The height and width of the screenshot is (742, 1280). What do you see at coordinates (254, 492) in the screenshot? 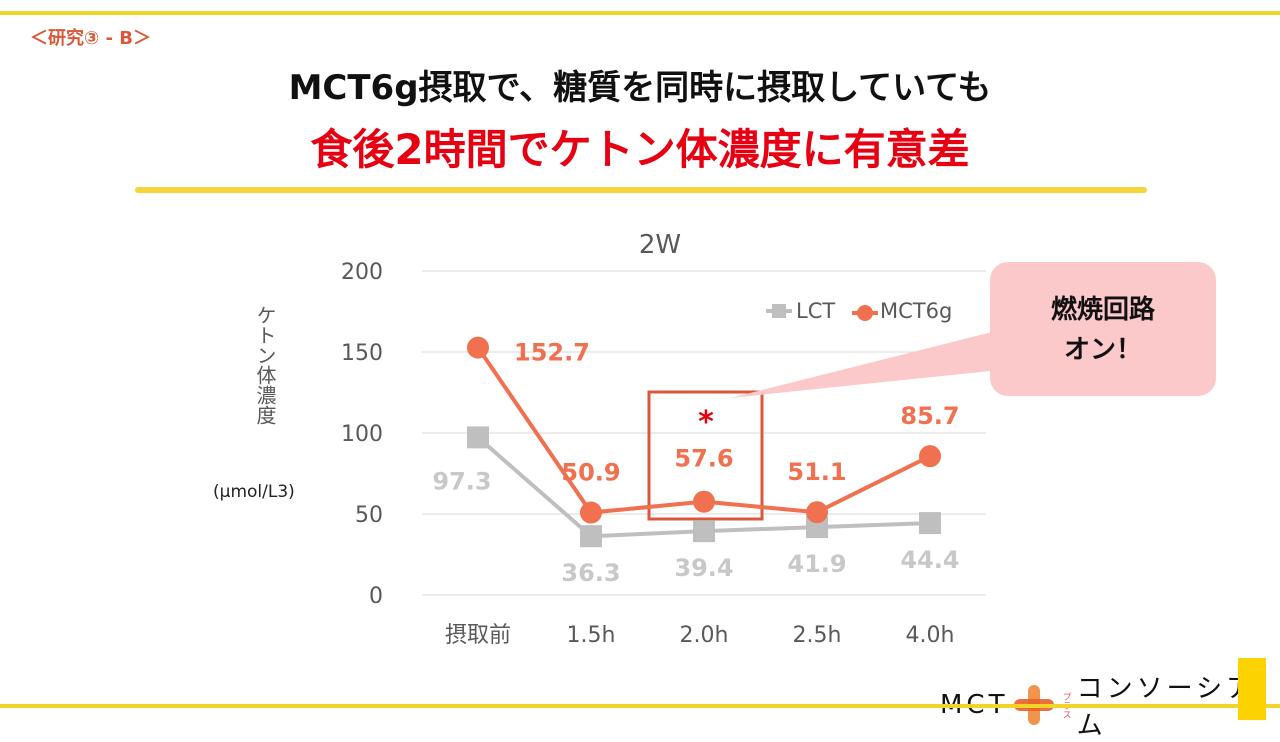
I see `y-axis-unit: (μmol/L3)` at bounding box center [254, 492].